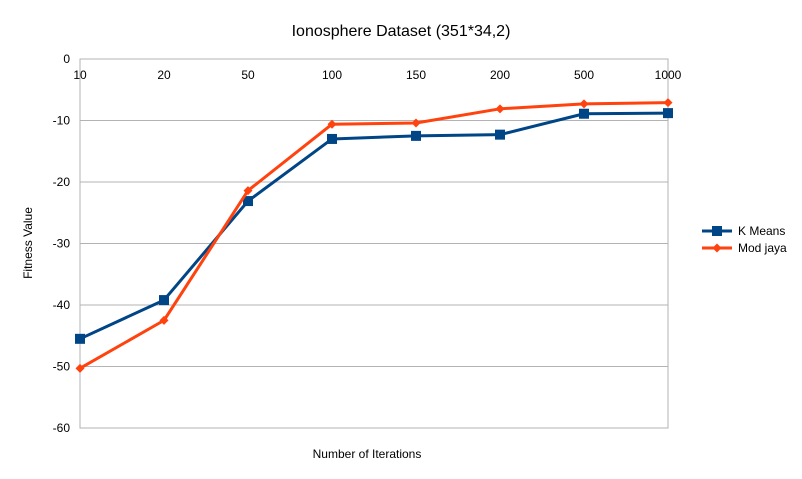  What do you see at coordinates (62, 367) in the screenshot?
I see `y-tick-label: -50` at bounding box center [62, 367].